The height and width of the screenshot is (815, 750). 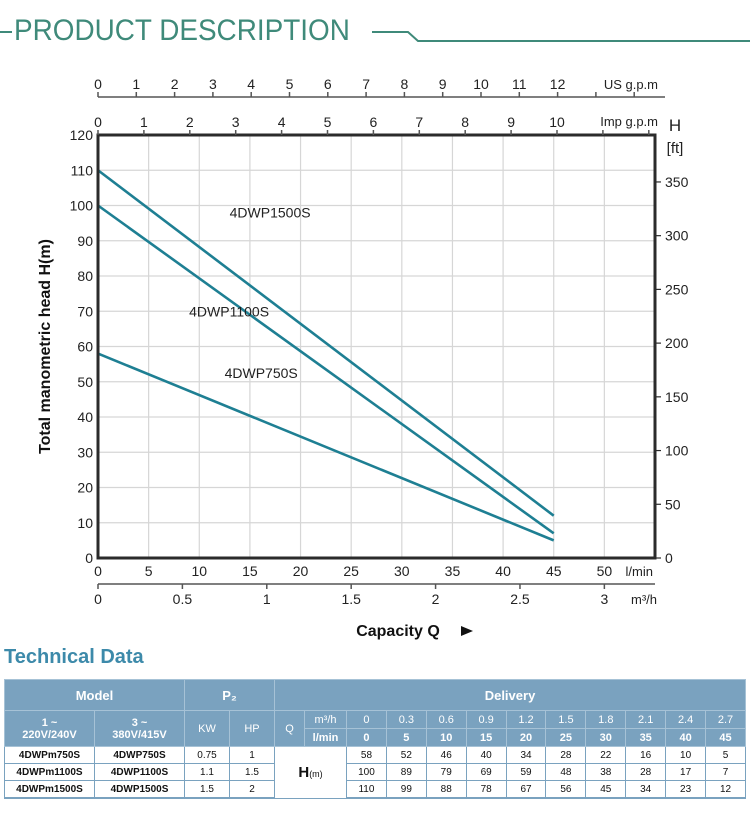 I want to click on head-value: 12, so click(x=725, y=789).